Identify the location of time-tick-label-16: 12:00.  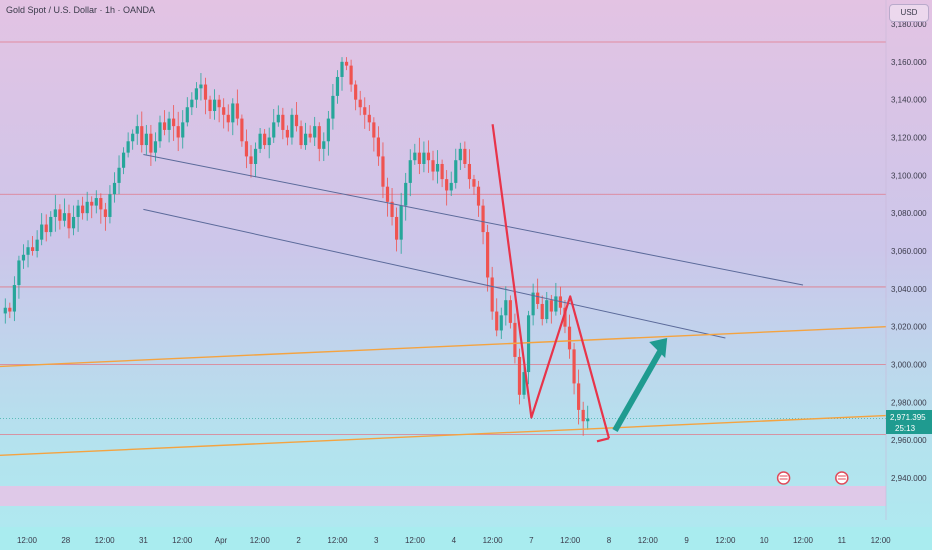
(648, 540).